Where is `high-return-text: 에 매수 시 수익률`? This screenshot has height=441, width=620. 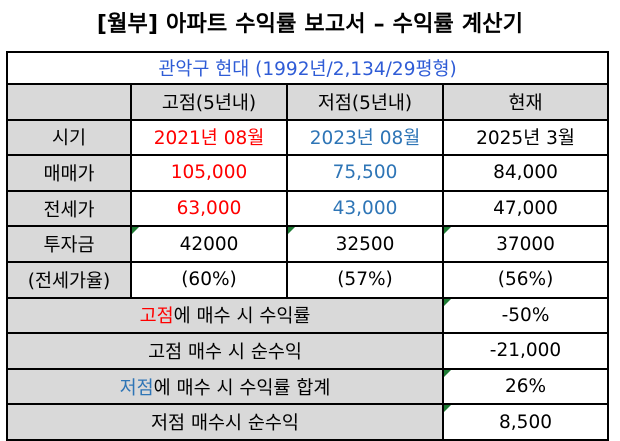
high-return-text: 에 매수 시 수익률 is located at coordinates (242, 317).